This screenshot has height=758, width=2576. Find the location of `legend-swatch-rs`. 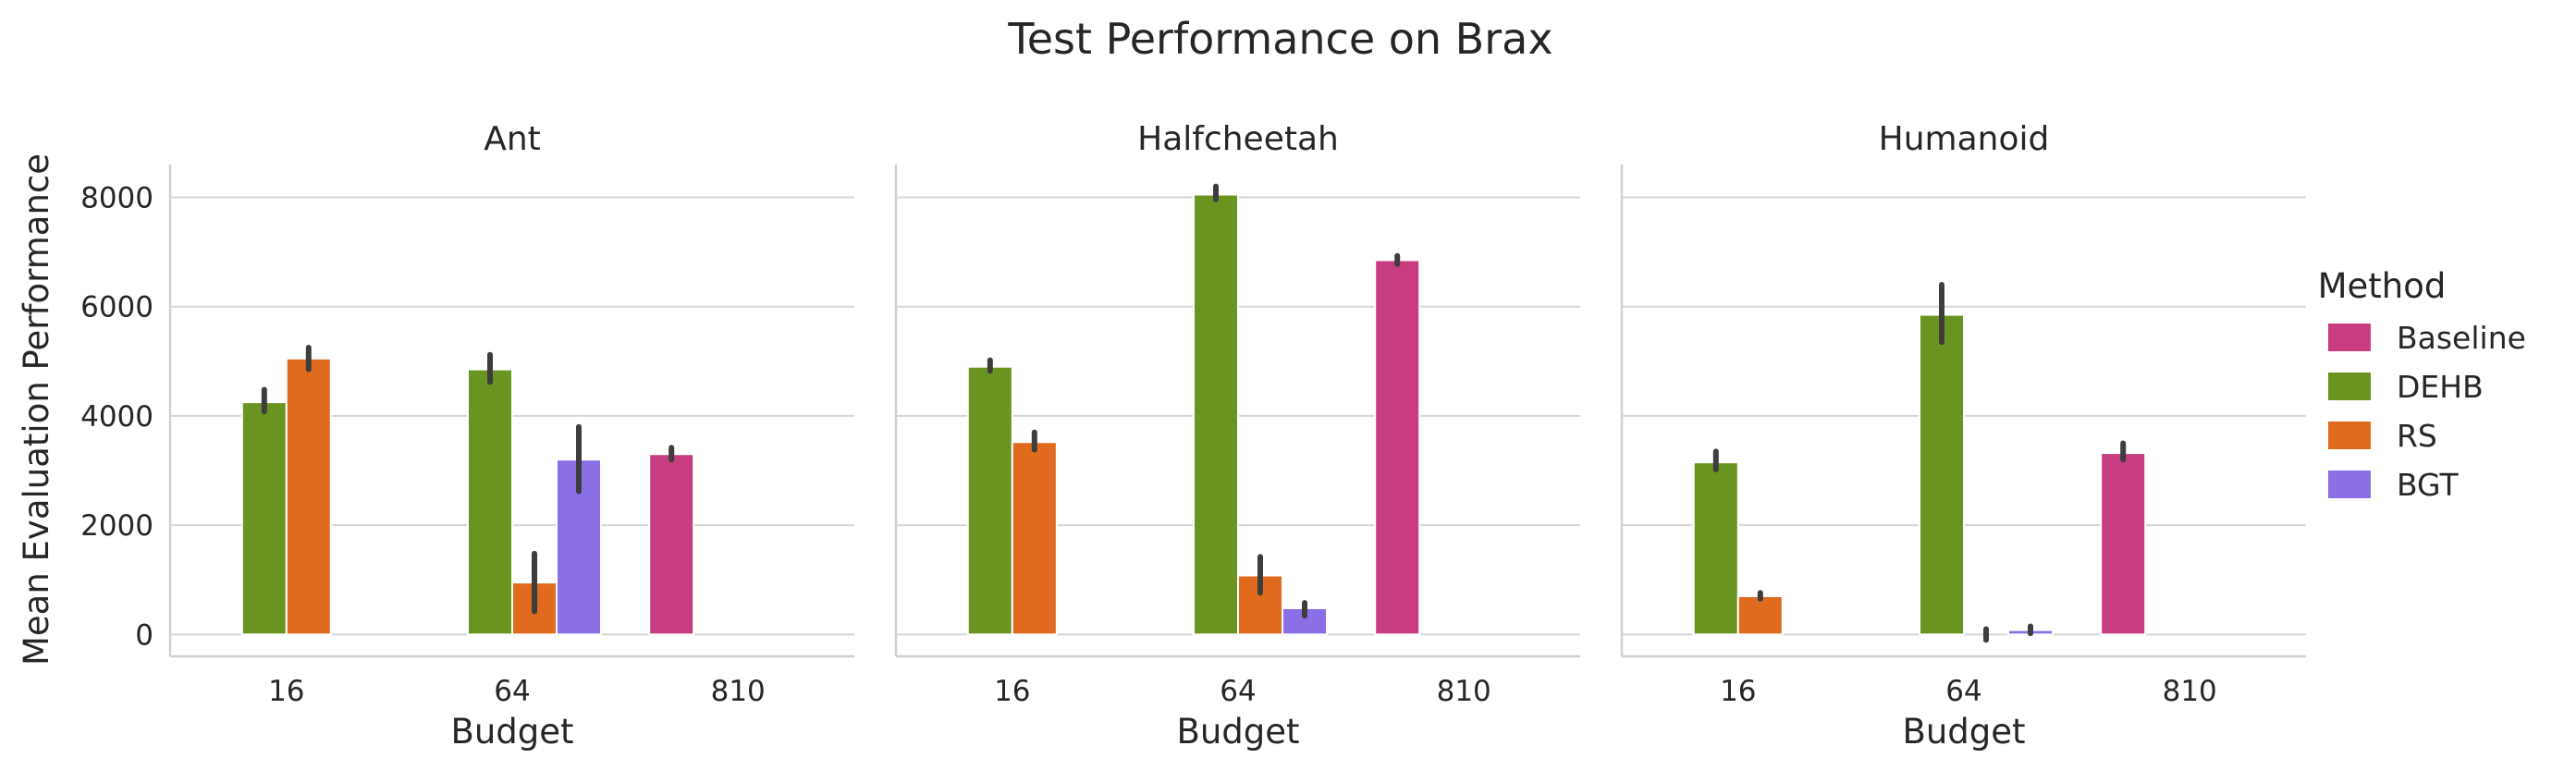

legend-swatch-rs is located at coordinates (2349, 435).